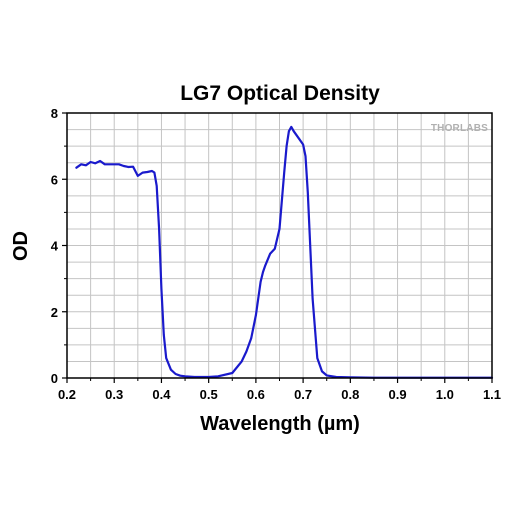  Describe the element at coordinates (54, 378) in the screenshot. I see `y-tick-label: 0` at that location.